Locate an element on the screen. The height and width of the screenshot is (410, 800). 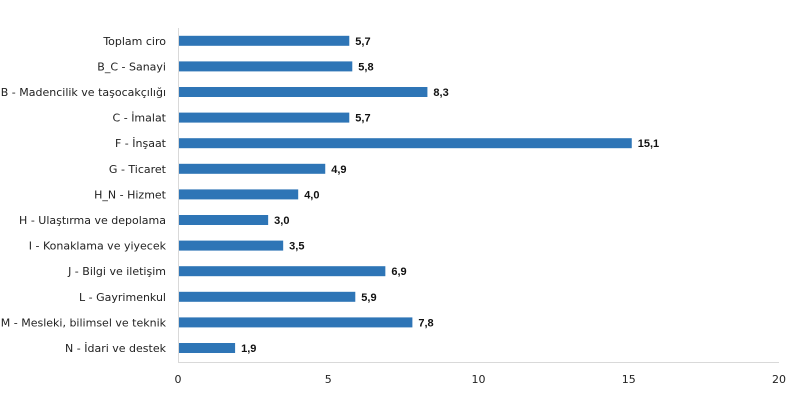
value-label-0: 5,7 is located at coordinates (362, 42).